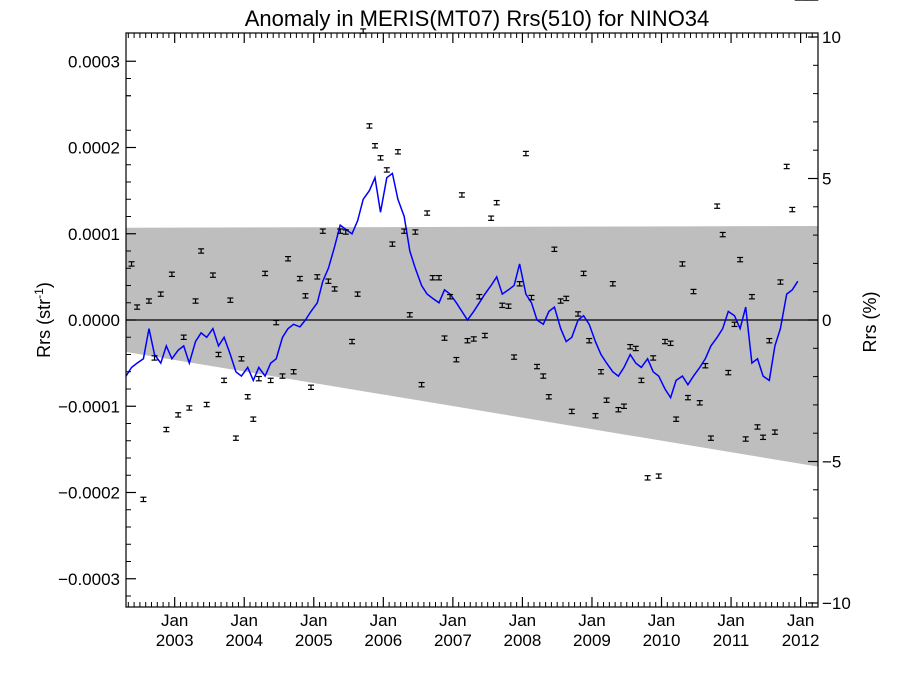  Describe the element at coordinates (89, 406) in the screenshot. I see `y-left-tick-label: −0.0001` at that location.